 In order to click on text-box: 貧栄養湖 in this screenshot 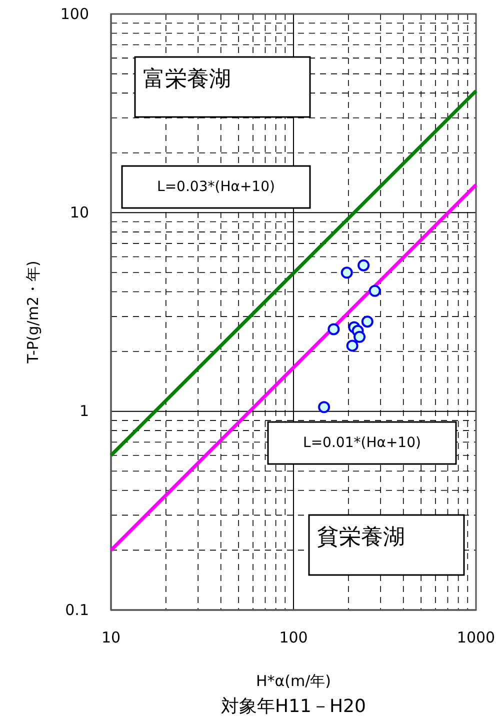, I will do `click(386, 545)`.